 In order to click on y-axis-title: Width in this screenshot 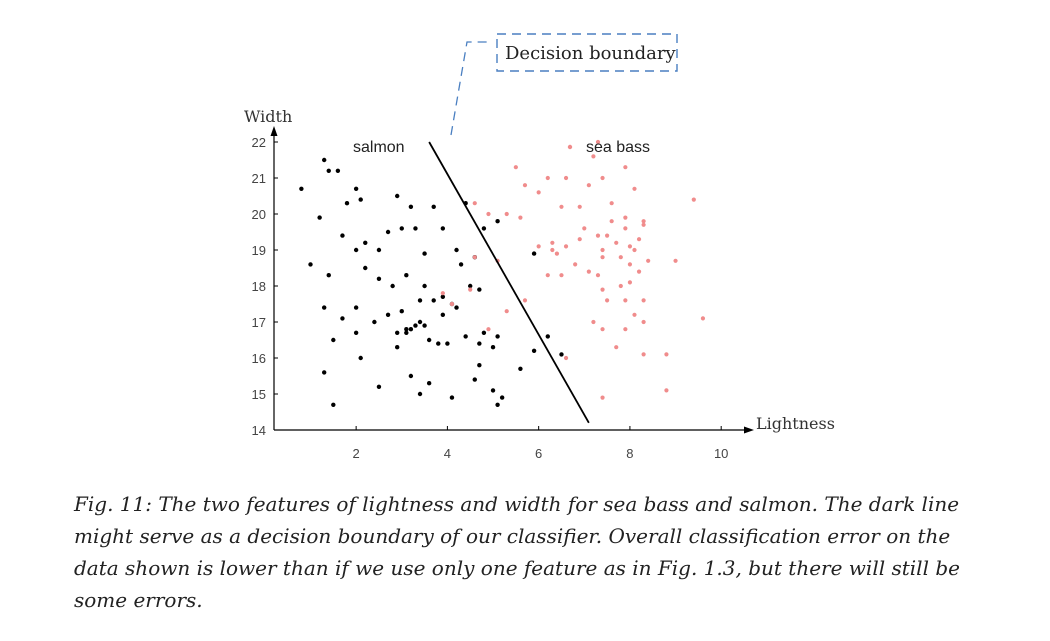, I will do `click(268, 116)`.